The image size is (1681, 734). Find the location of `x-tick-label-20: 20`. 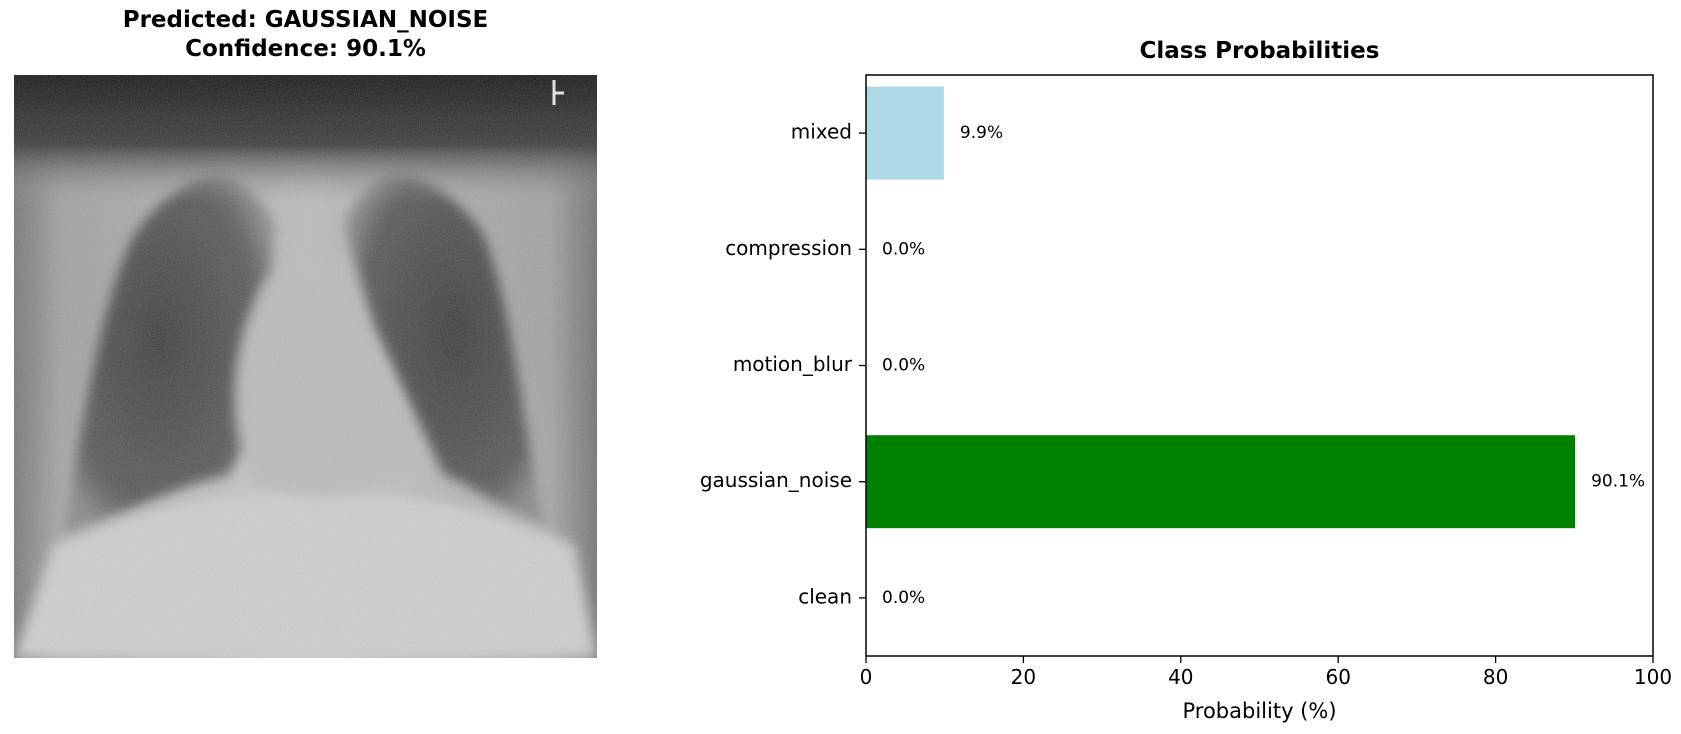

x-tick-label-20: 20 is located at coordinates (1023, 677).